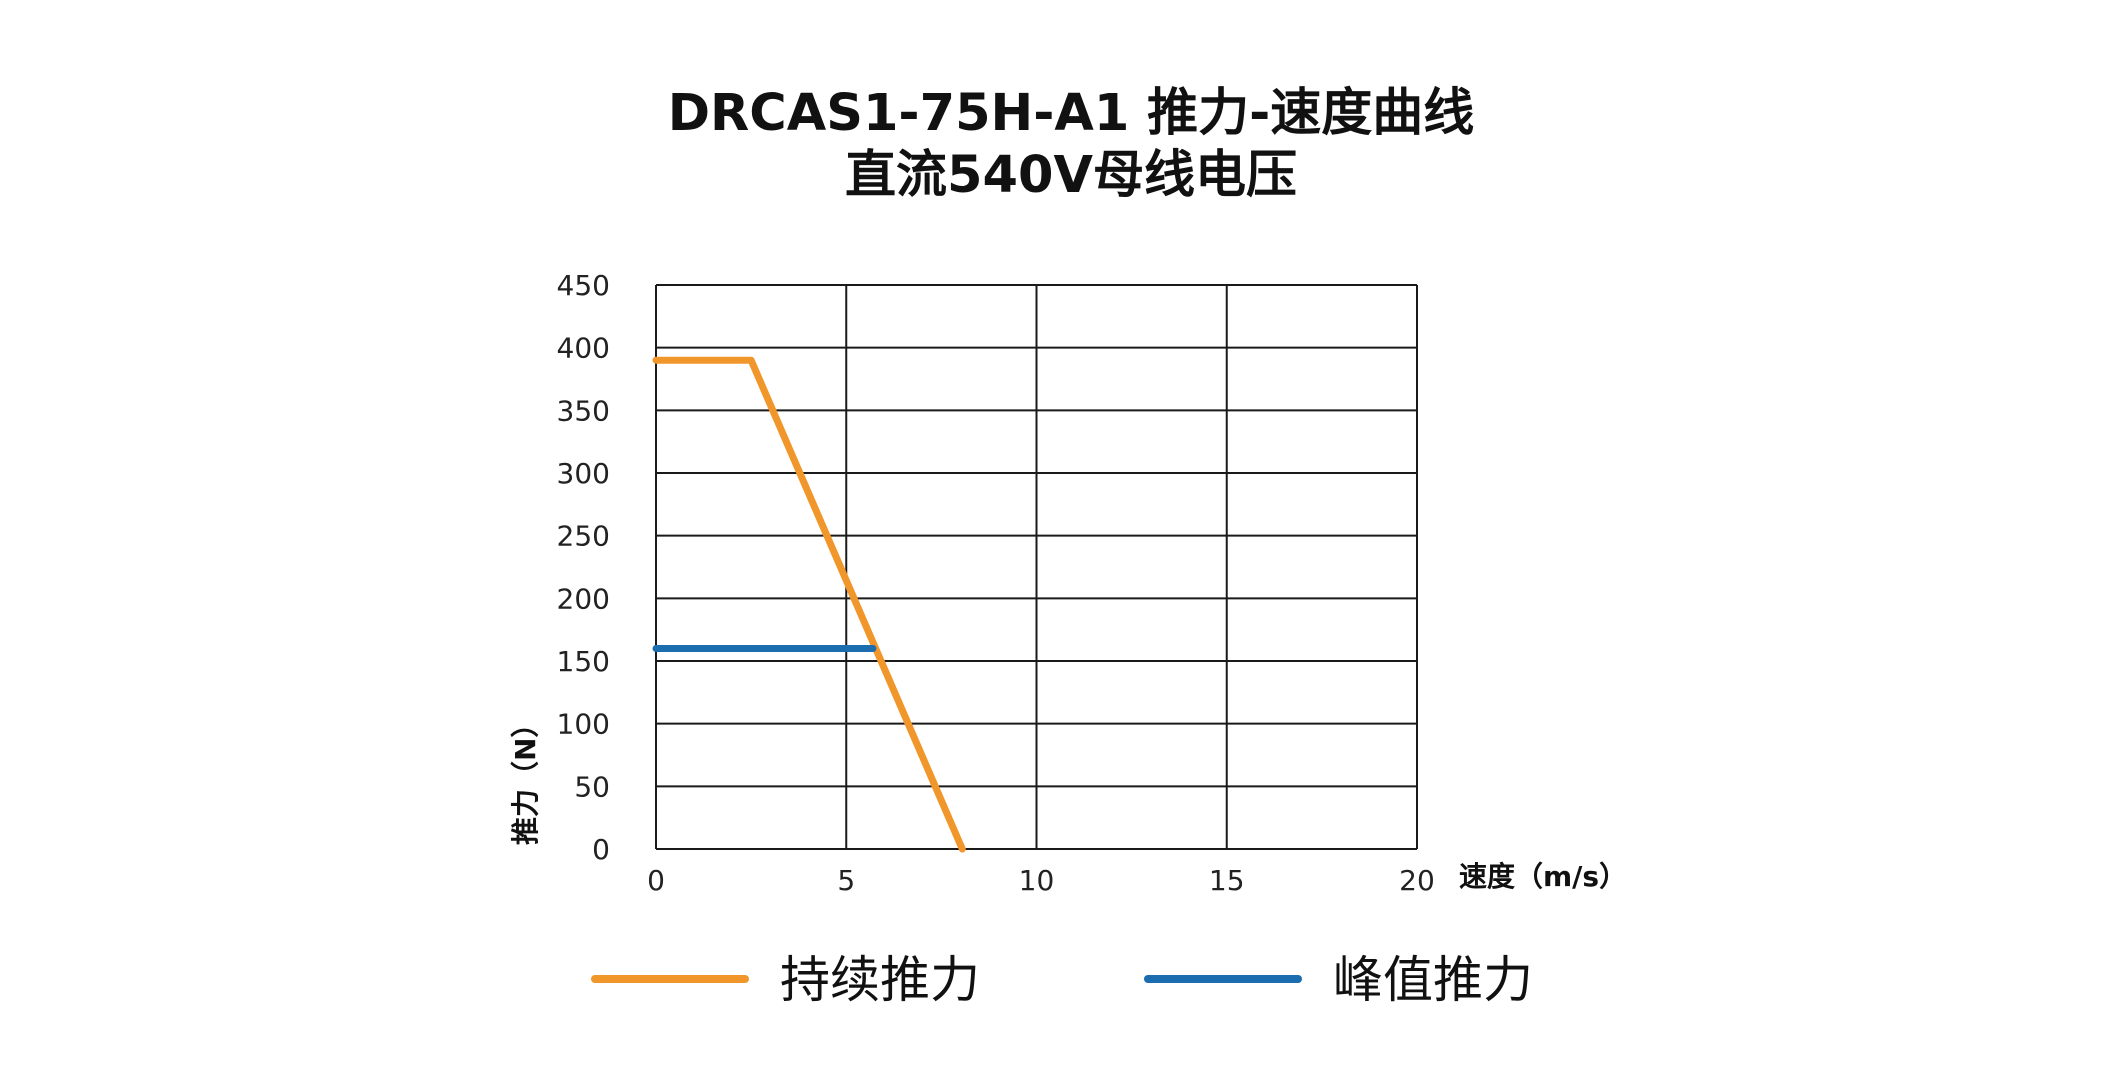 This screenshot has width=2115, height=1077. What do you see at coordinates (1543, 876) in the screenshot?
I see `x-axis-label: 速度（m/s）` at bounding box center [1543, 876].